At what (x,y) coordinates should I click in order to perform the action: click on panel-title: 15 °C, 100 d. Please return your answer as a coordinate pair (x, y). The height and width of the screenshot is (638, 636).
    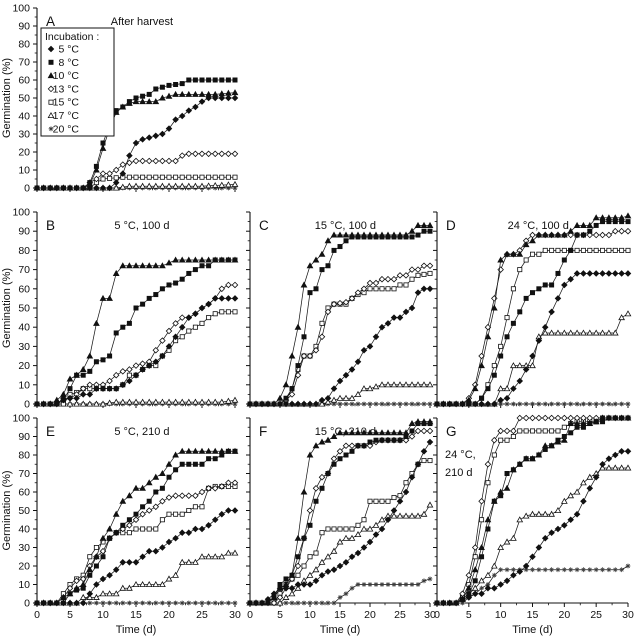
    Looking at the image, I should click on (345, 226).